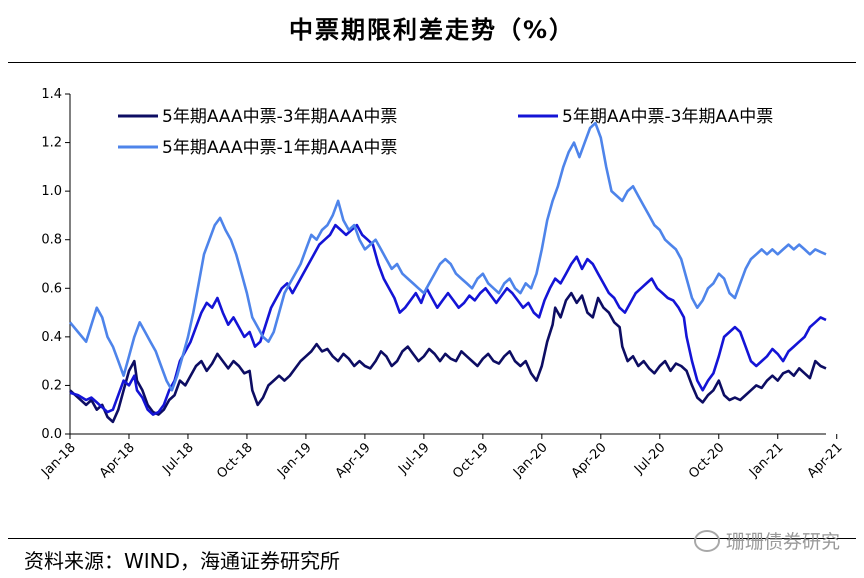 The image size is (864, 578). Describe the element at coordinates (294, 460) in the screenshot. I see `x-tick-label: Jan-19` at that location.